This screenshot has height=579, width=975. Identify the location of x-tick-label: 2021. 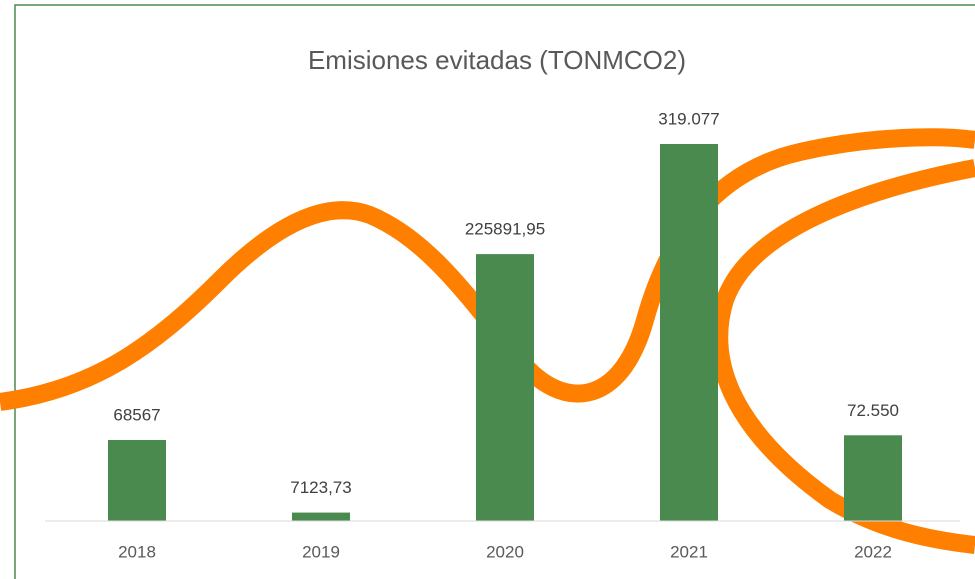
(689, 551).